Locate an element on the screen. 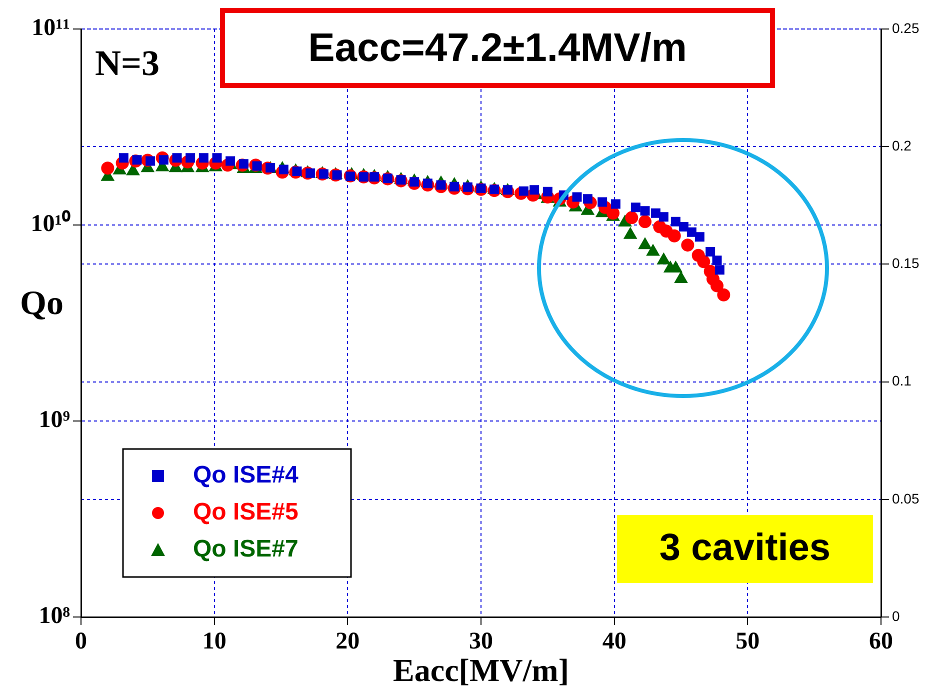  y-axis-title: Qo is located at coordinates (42, 304).